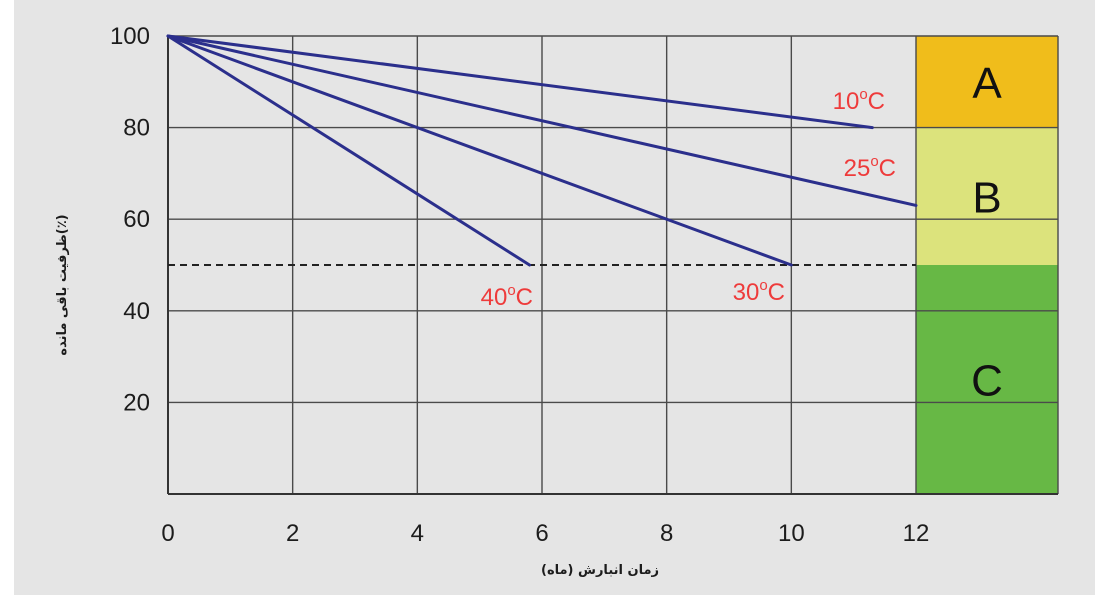  What do you see at coordinates (600, 570) in the screenshot?
I see `x-axis-title: زمان انبارش (ماه)` at bounding box center [600, 570].